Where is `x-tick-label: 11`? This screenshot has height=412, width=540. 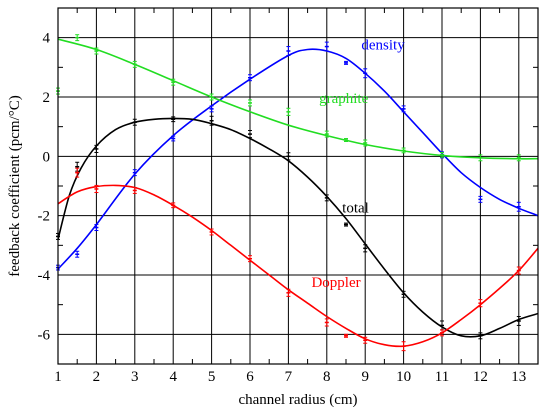
x-tick-label: 11 is located at coordinates (442, 377).